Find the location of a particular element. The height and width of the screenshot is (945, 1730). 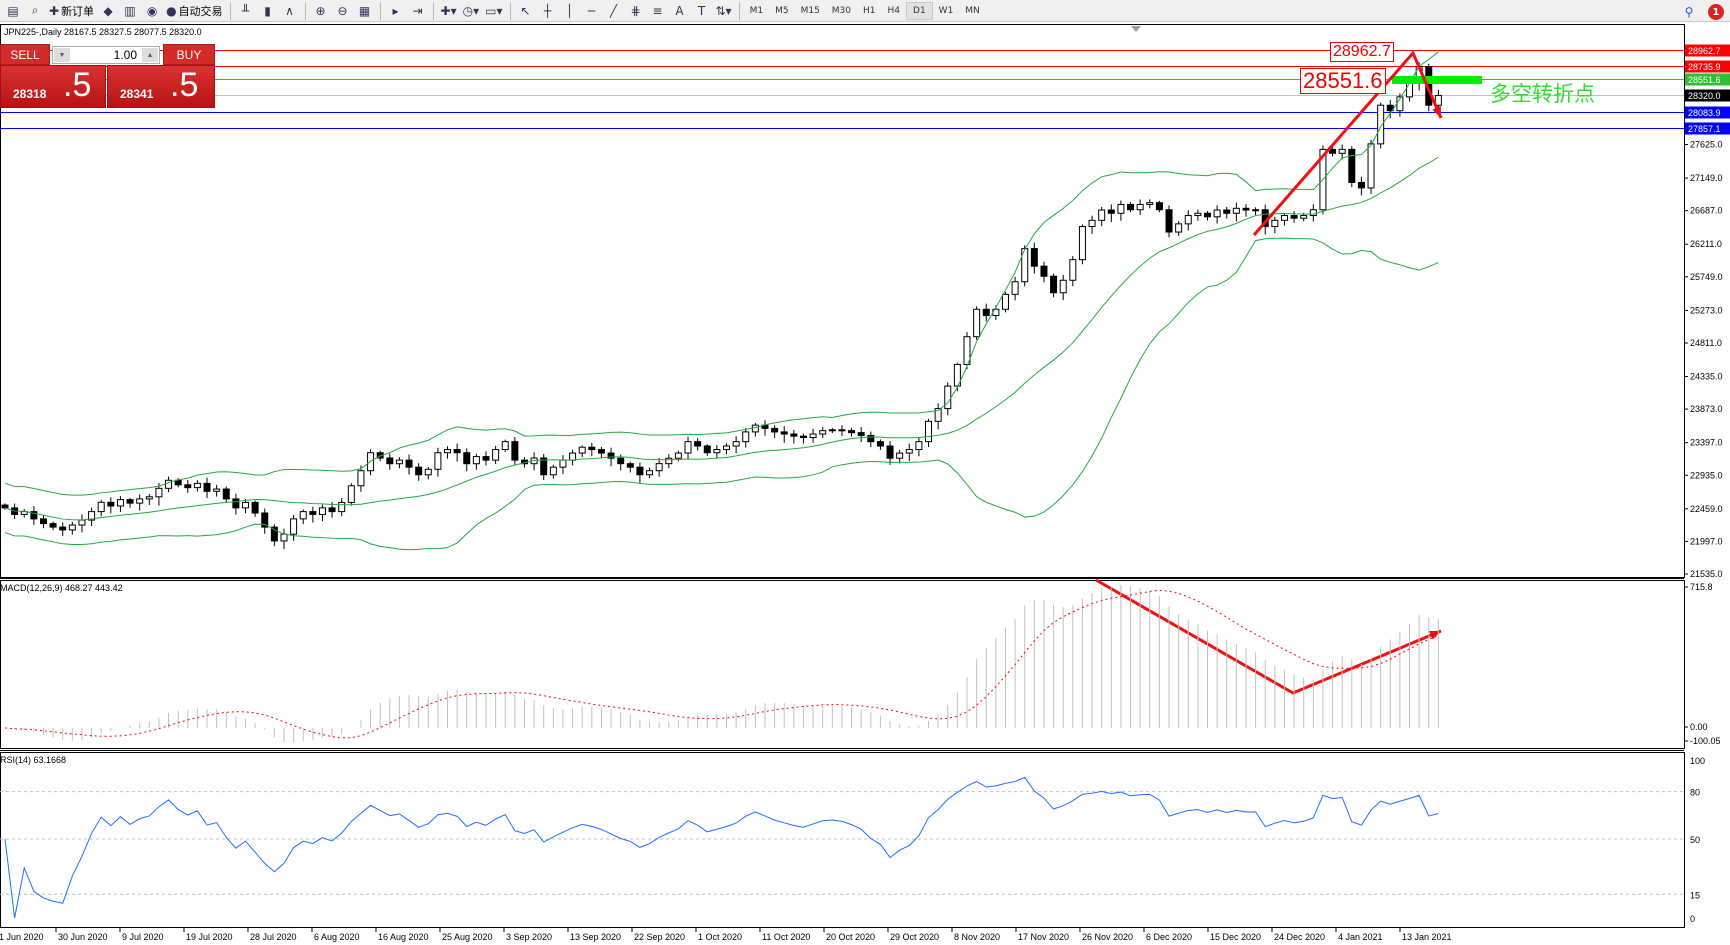

lot-size-input: ▼ 1.00 ▲ is located at coordinates (106, 55).